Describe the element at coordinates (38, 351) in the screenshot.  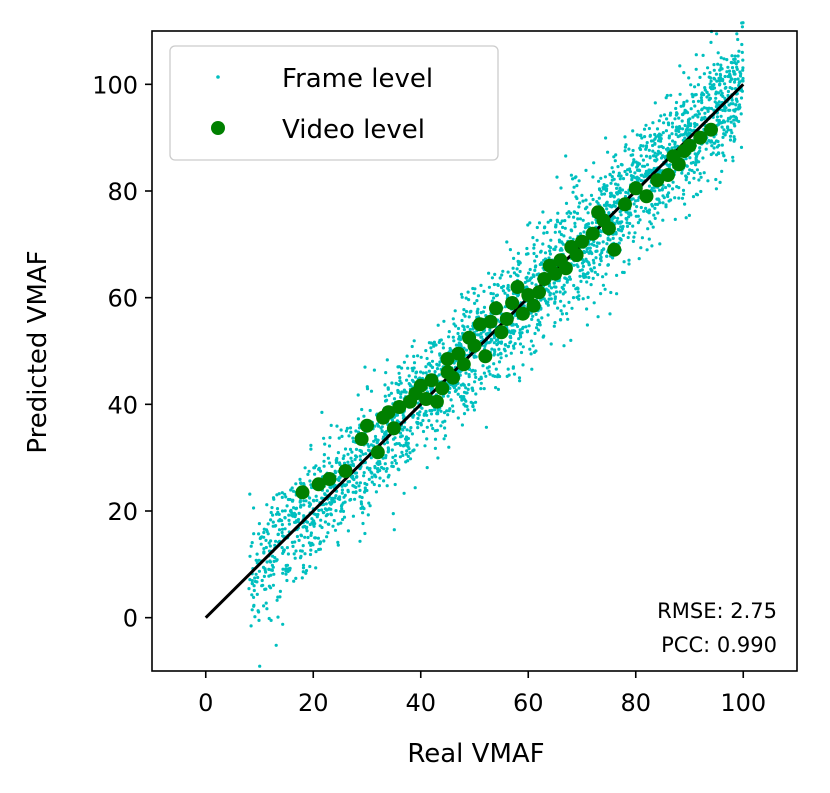
I see `y-axis-title: Predicted VMAF` at that location.